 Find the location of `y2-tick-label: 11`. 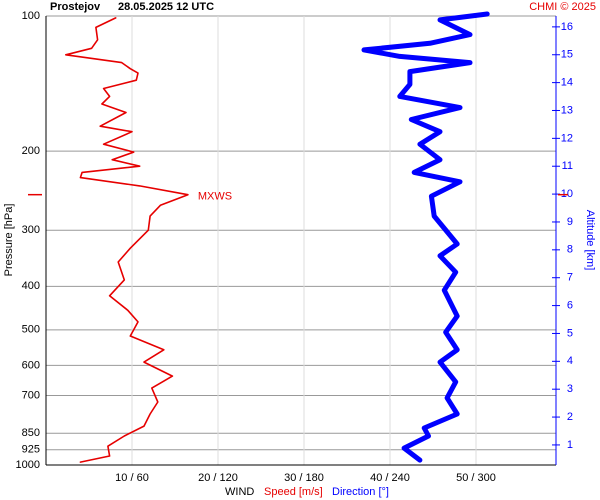

y2-tick-label: 11 is located at coordinates (567, 166).